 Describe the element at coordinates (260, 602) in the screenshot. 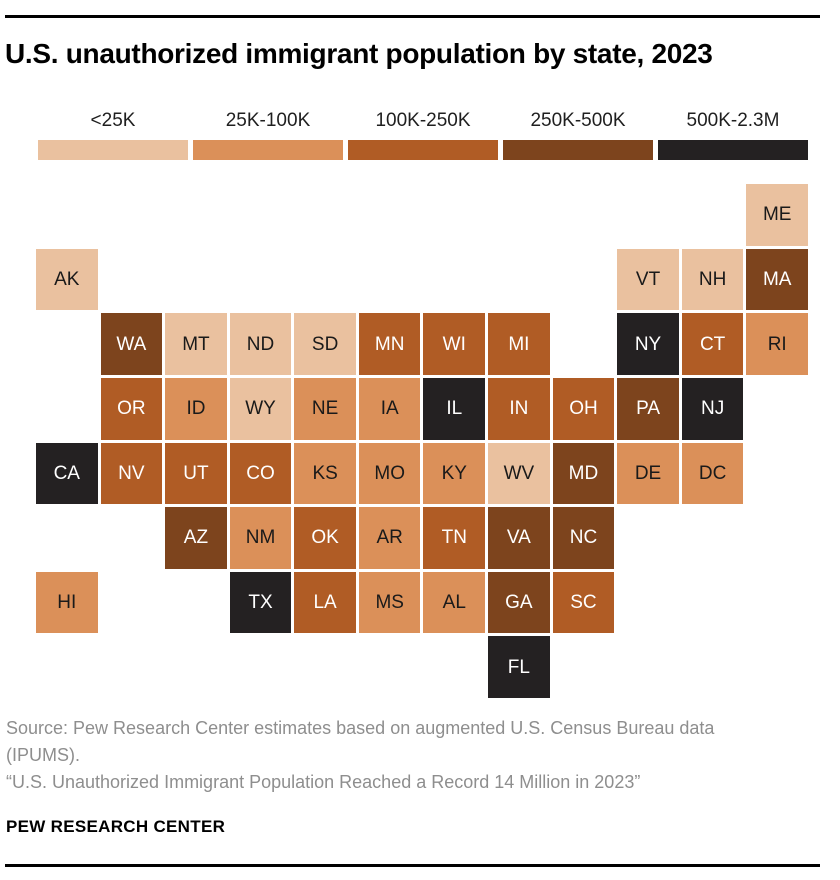

I see `state-tile-TX: TX` at that location.